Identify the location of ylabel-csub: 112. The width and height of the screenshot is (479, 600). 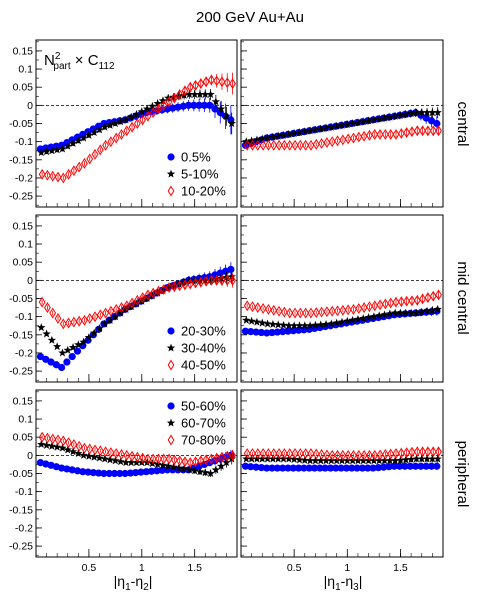
(107, 66).